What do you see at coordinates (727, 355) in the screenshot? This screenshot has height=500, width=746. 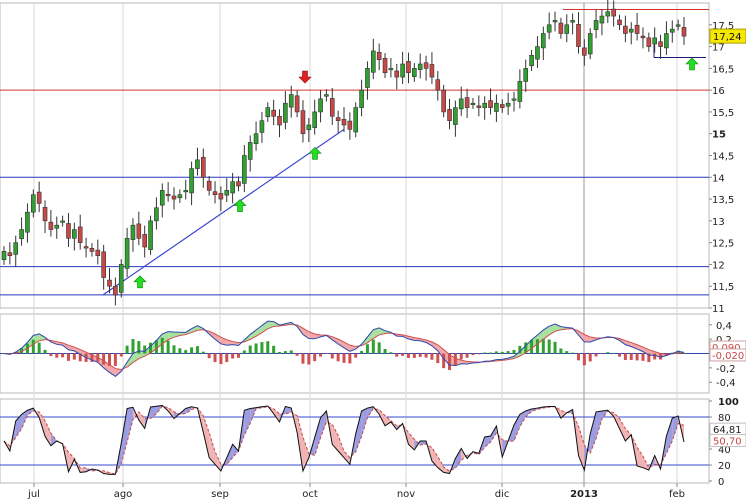 I see `macd-value-tag` at bounding box center [727, 355].